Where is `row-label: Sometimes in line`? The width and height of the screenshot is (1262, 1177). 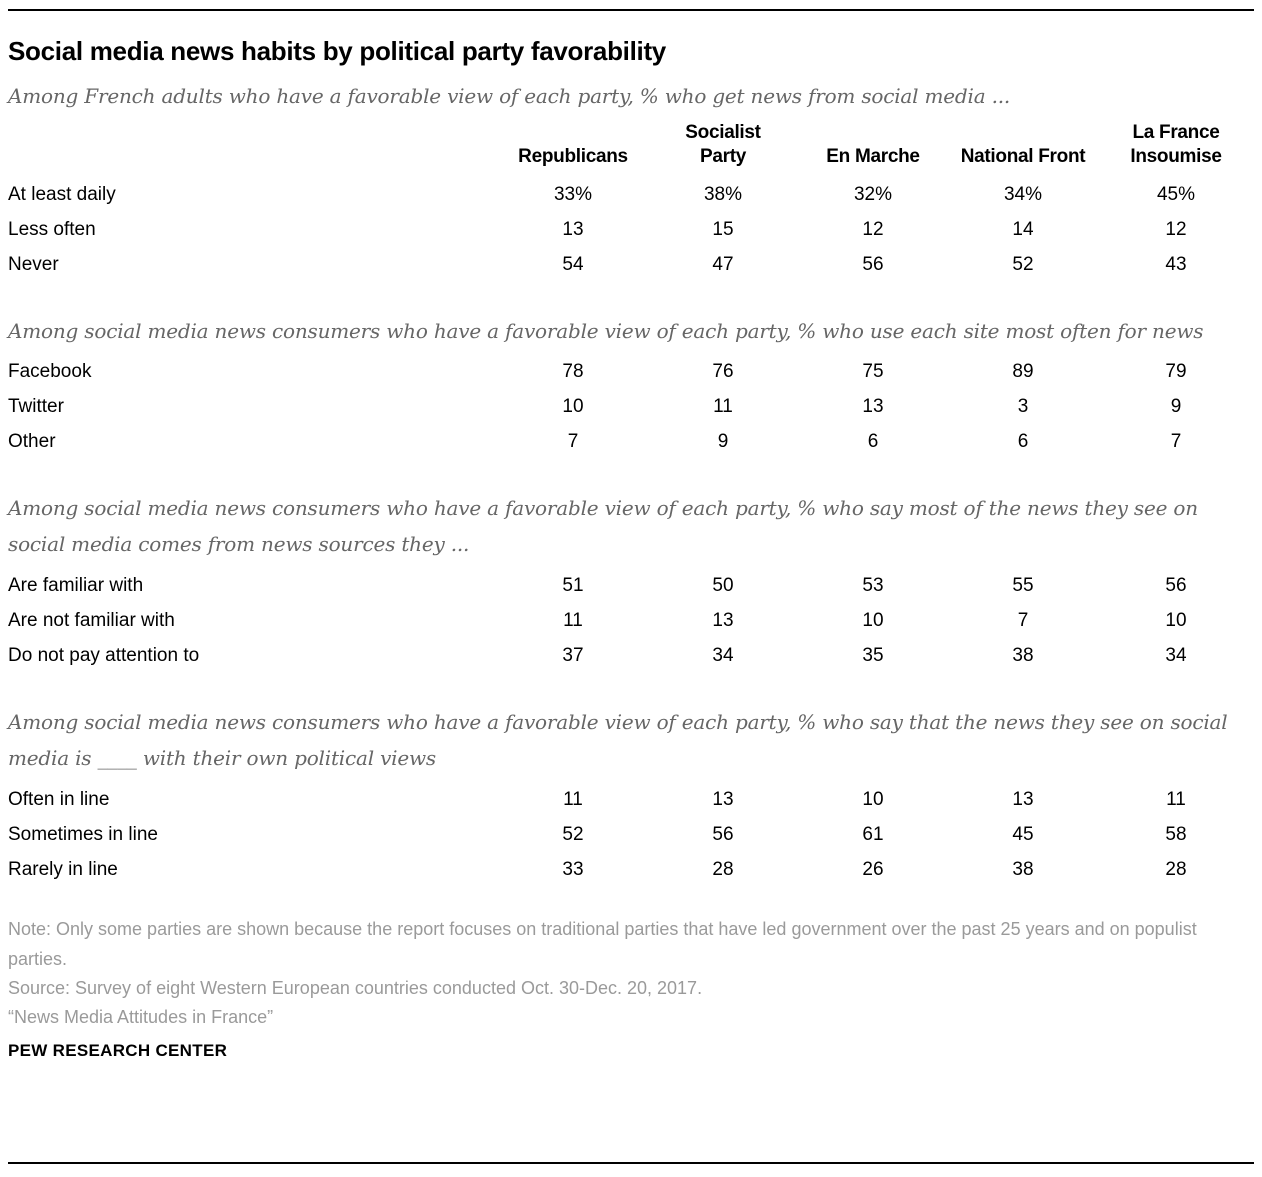
row-label: Sometimes in line is located at coordinates (83, 834).